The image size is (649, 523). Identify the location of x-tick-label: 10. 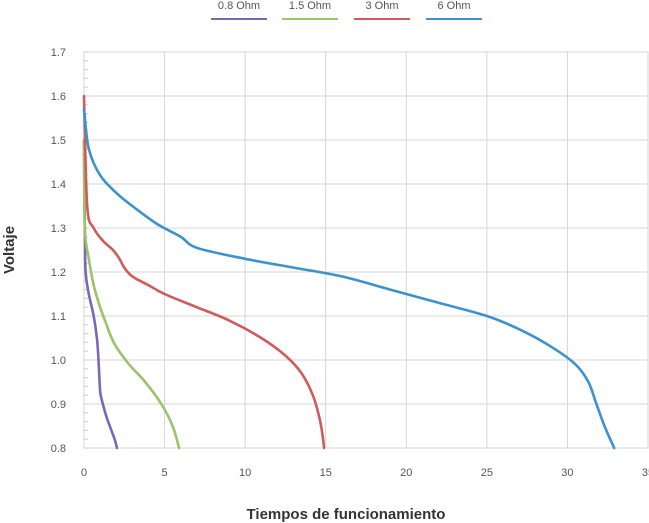
(245, 473).